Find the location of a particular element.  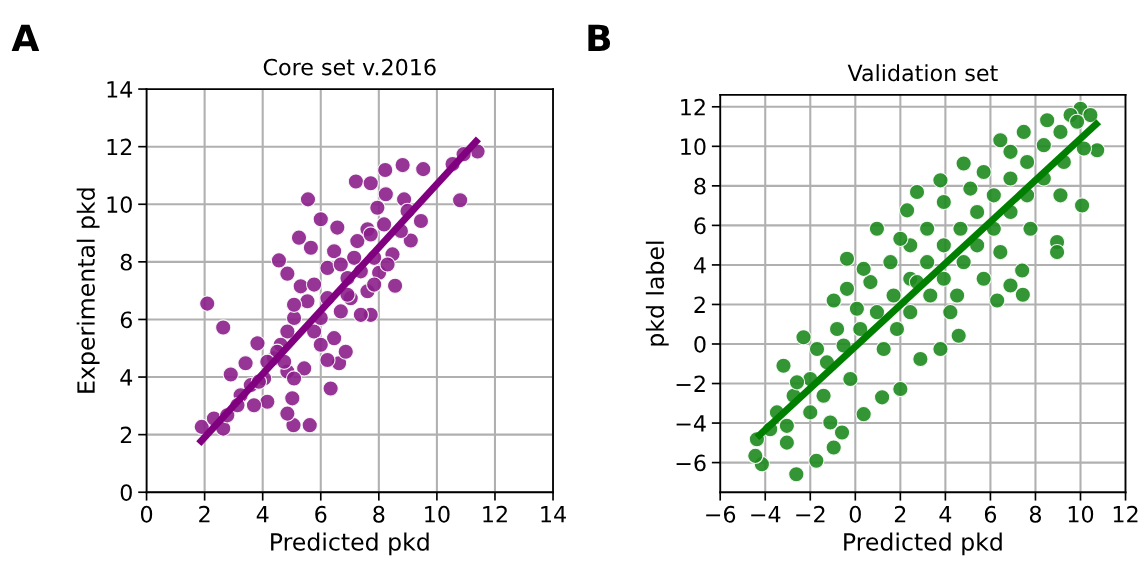

text: A is located at coordinates (25, 37).